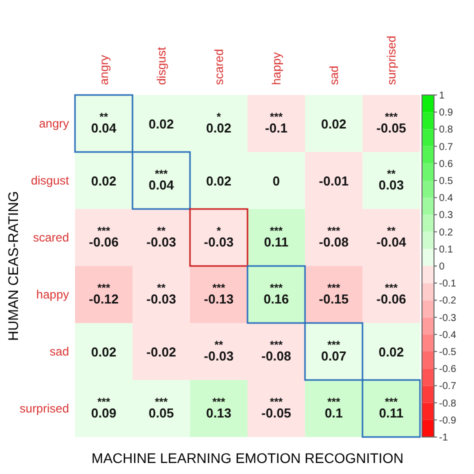 This screenshot has height=474, width=474. What do you see at coordinates (333, 352) in the screenshot?
I see `data-label: *** 0.07` at bounding box center [333, 352].